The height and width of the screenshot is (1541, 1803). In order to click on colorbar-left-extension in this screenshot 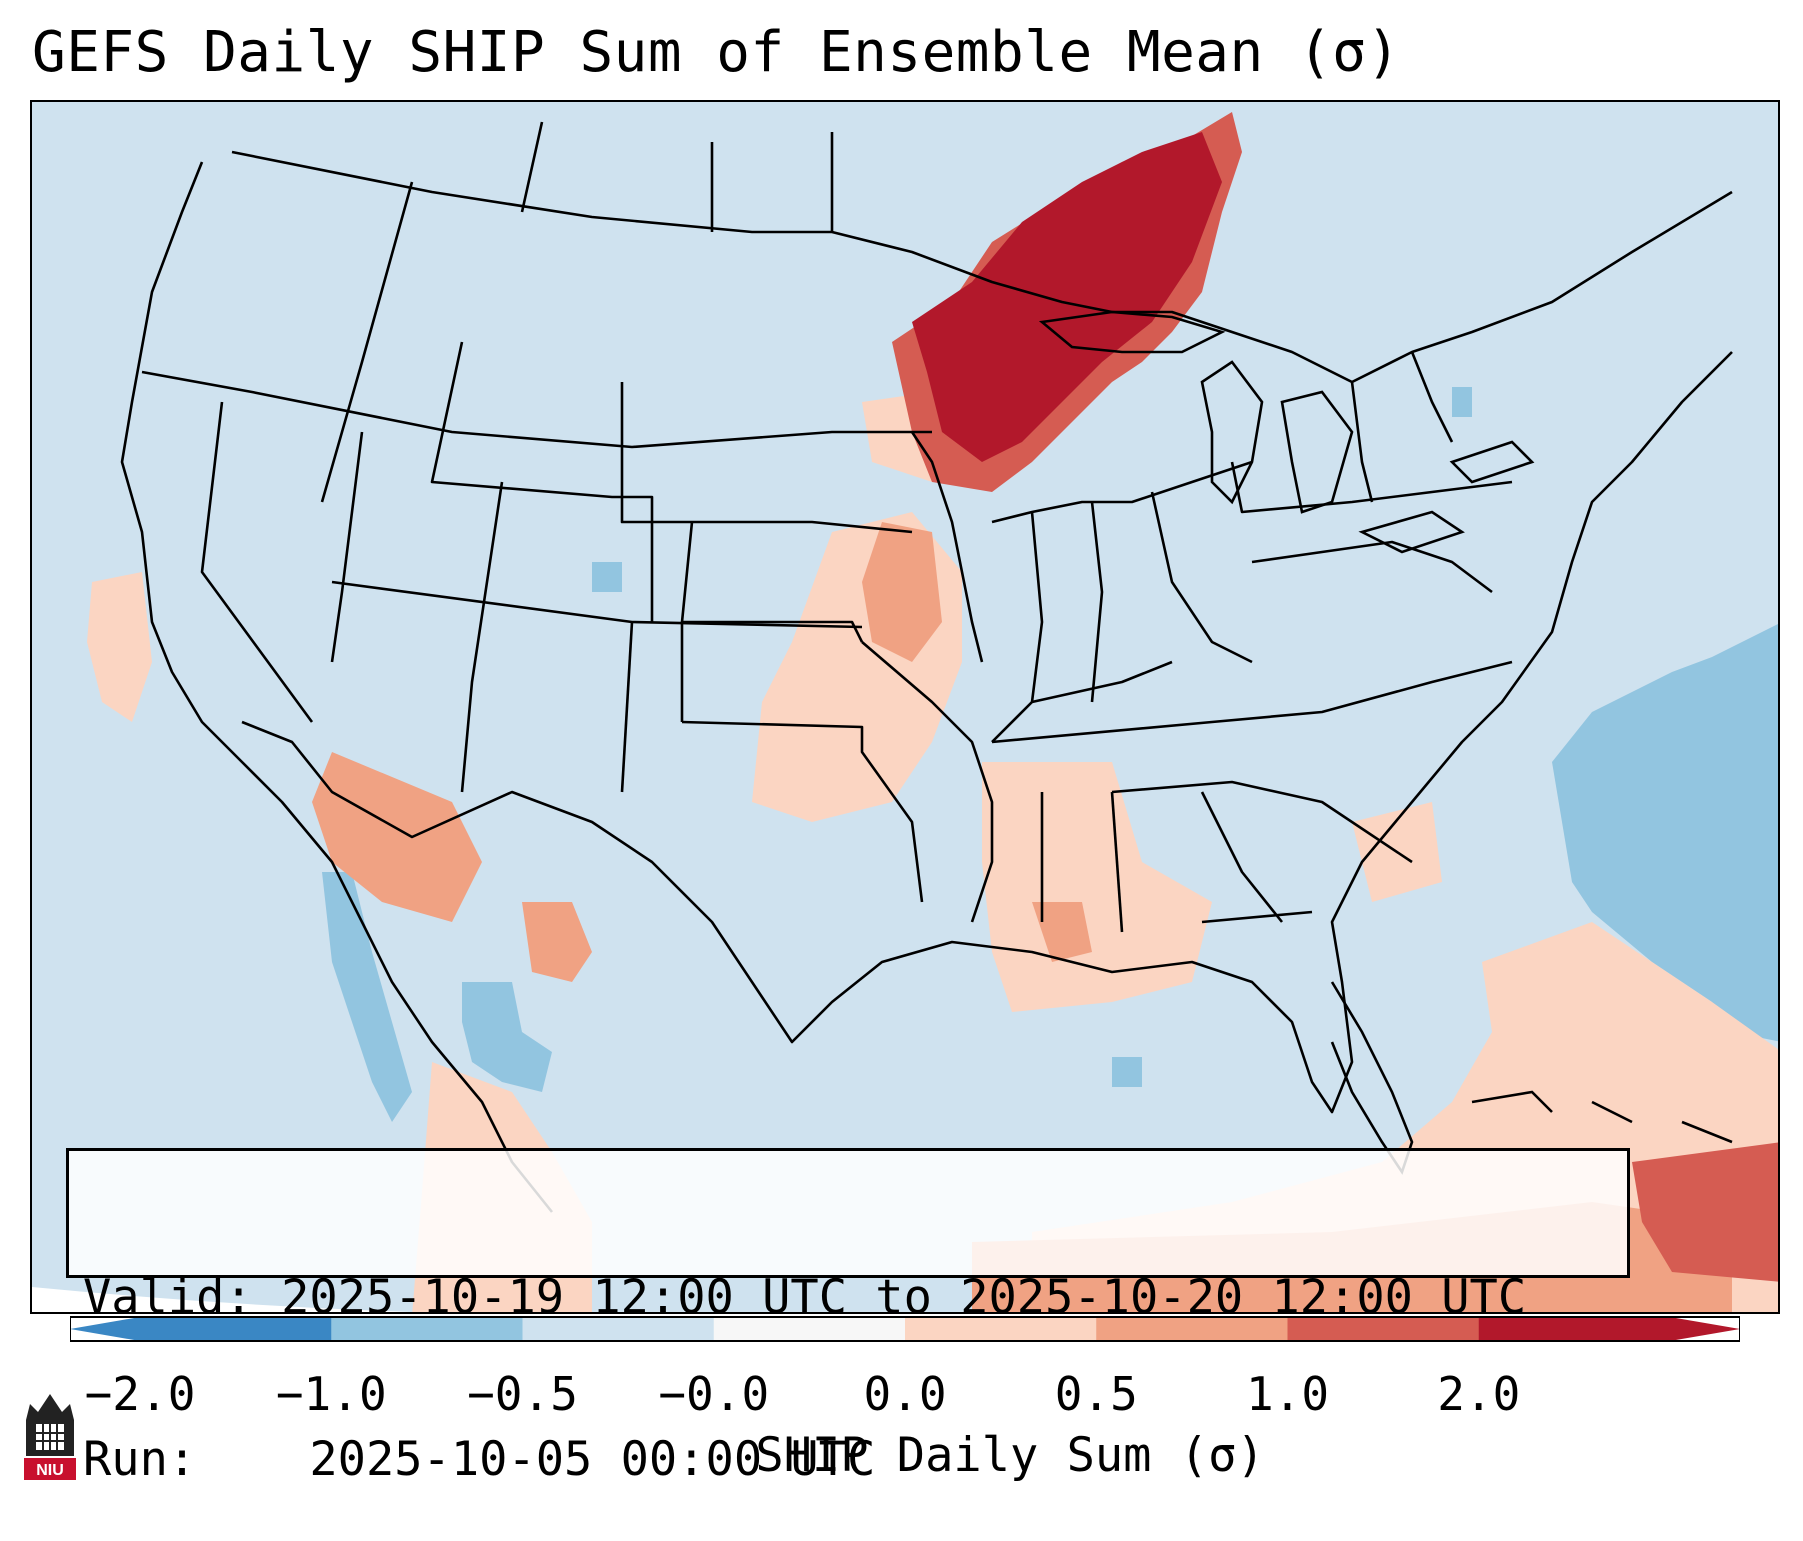, I will do `click(105, 1329)`.